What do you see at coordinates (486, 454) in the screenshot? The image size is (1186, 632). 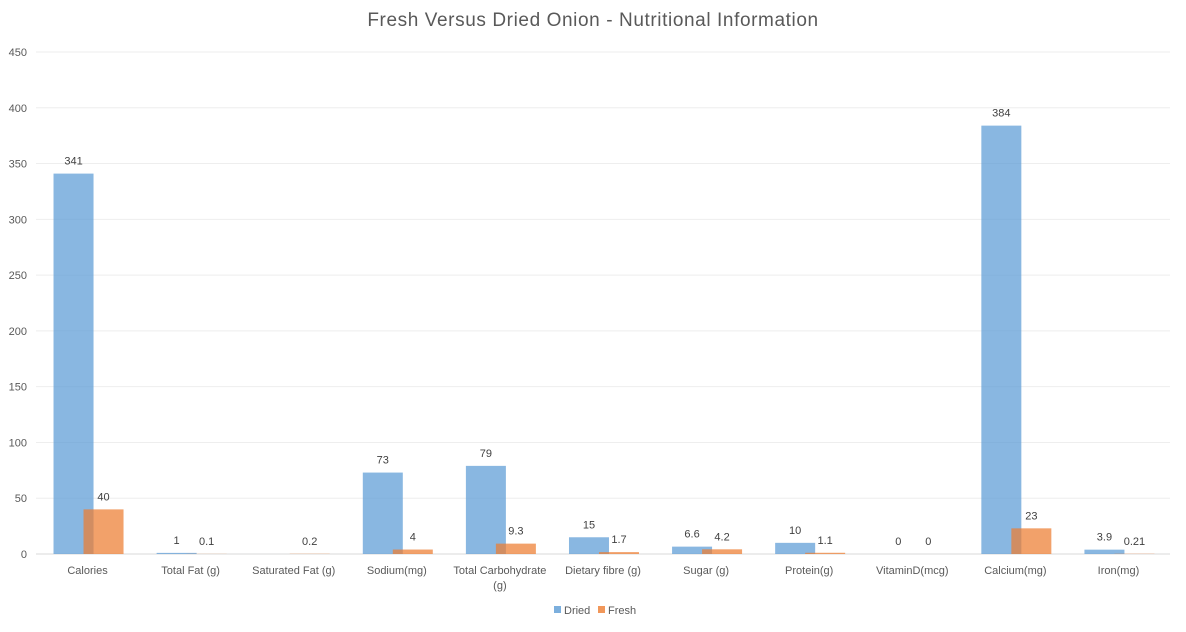 I see `dried-data-label: 79` at bounding box center [486, 454].